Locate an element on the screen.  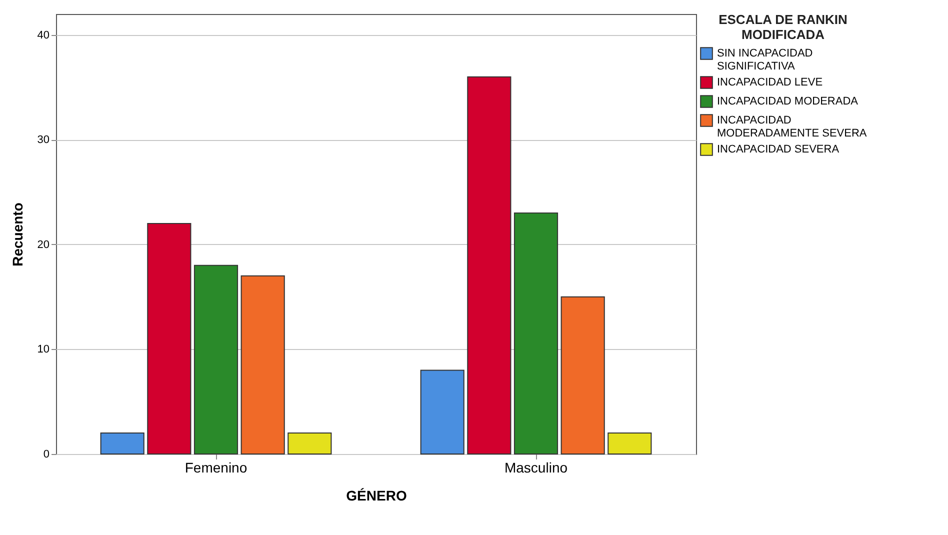
y-tick-label: 0 is located at coordinates (46, 454).